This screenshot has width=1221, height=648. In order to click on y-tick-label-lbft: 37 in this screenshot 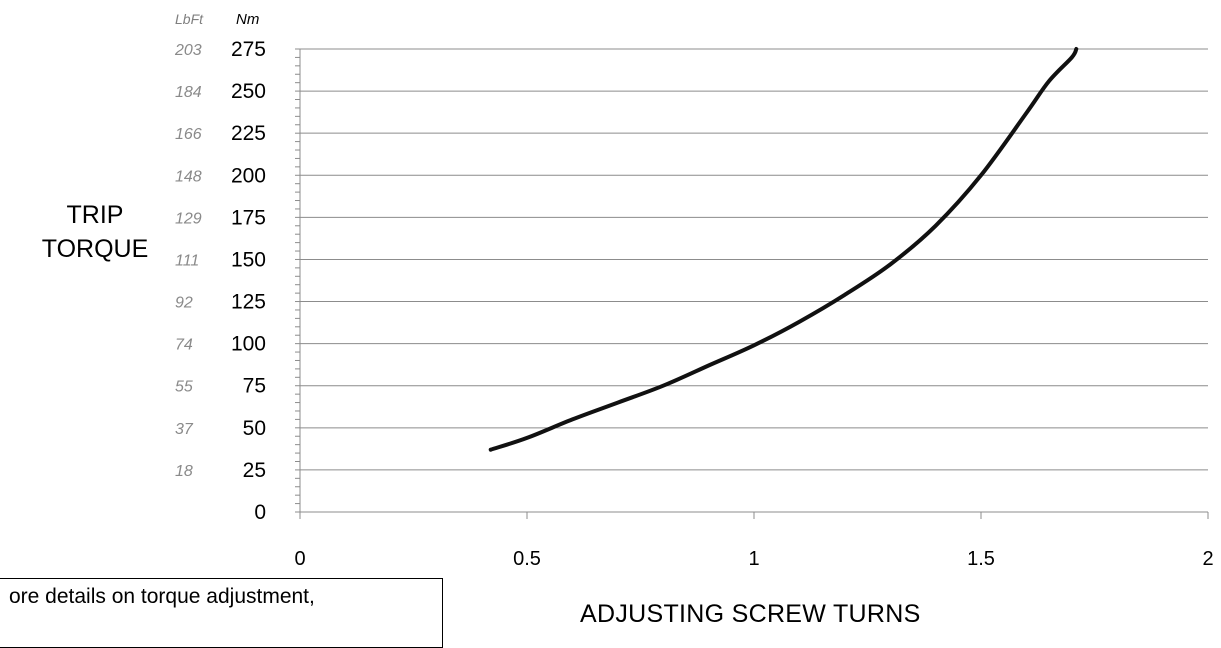, I will do `click(184, 429)`.